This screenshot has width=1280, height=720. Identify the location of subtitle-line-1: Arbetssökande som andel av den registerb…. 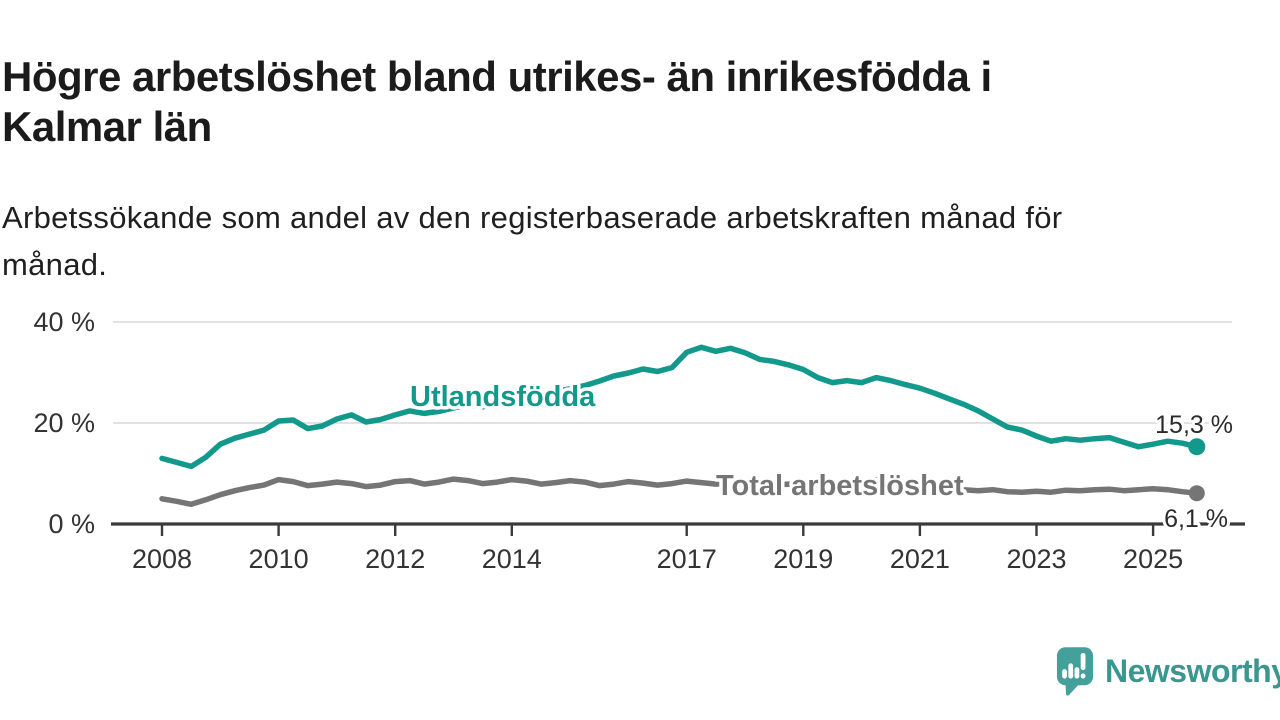
(532, 217).